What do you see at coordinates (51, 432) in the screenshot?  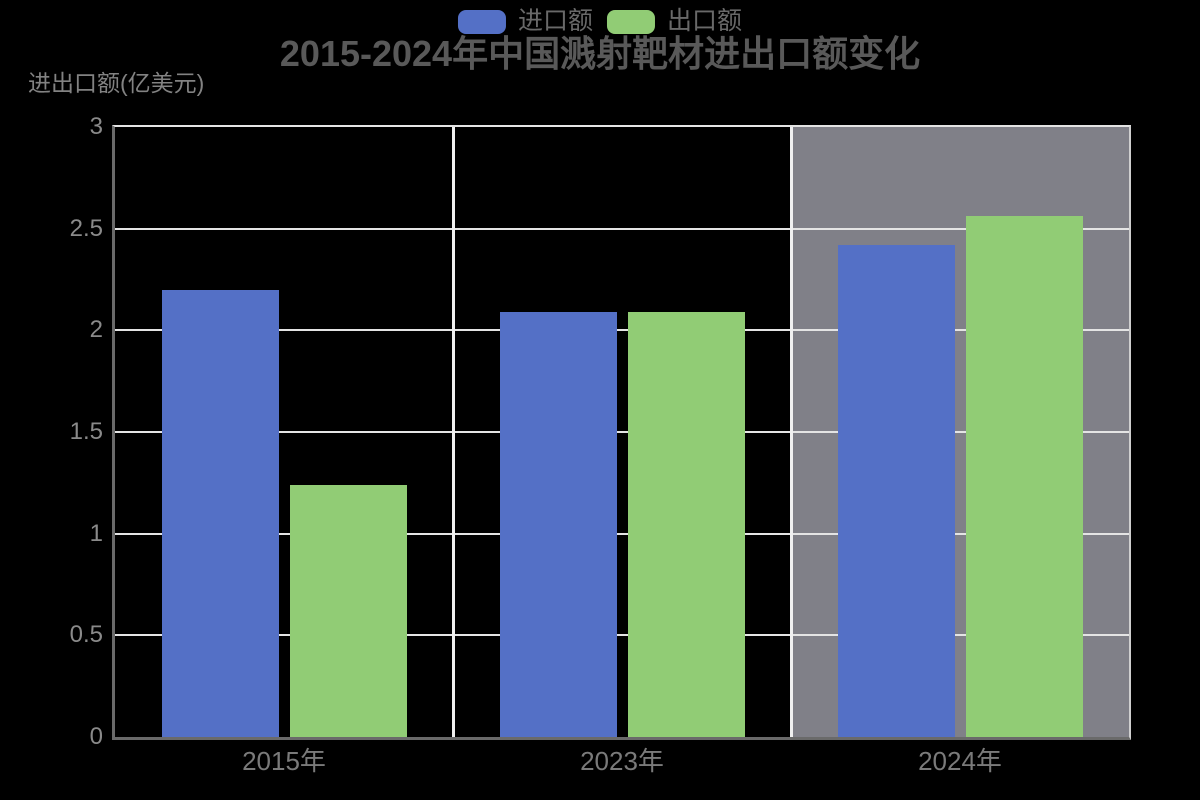 I see `y-axis-tick-labels: 0 0.5 1 1.5 2 2.5 3` at bounding box center [51, 432].